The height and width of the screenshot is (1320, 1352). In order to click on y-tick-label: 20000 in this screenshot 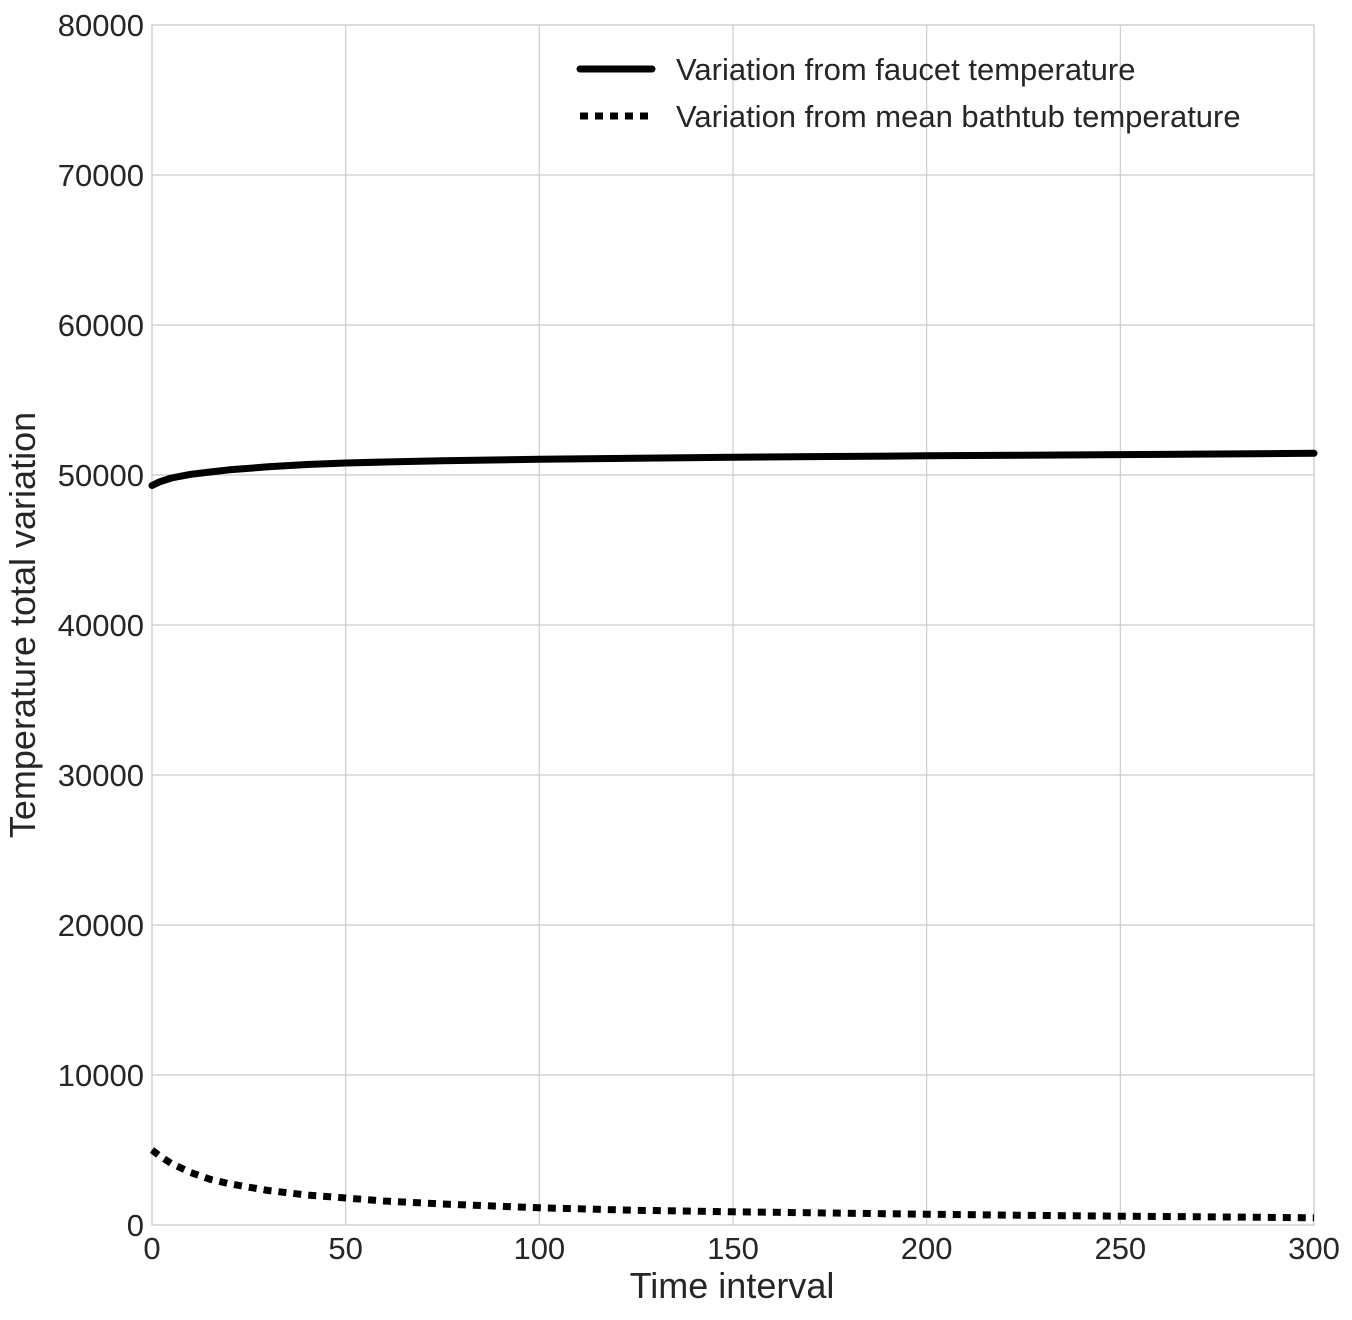, I will do `click(101, 925)`.